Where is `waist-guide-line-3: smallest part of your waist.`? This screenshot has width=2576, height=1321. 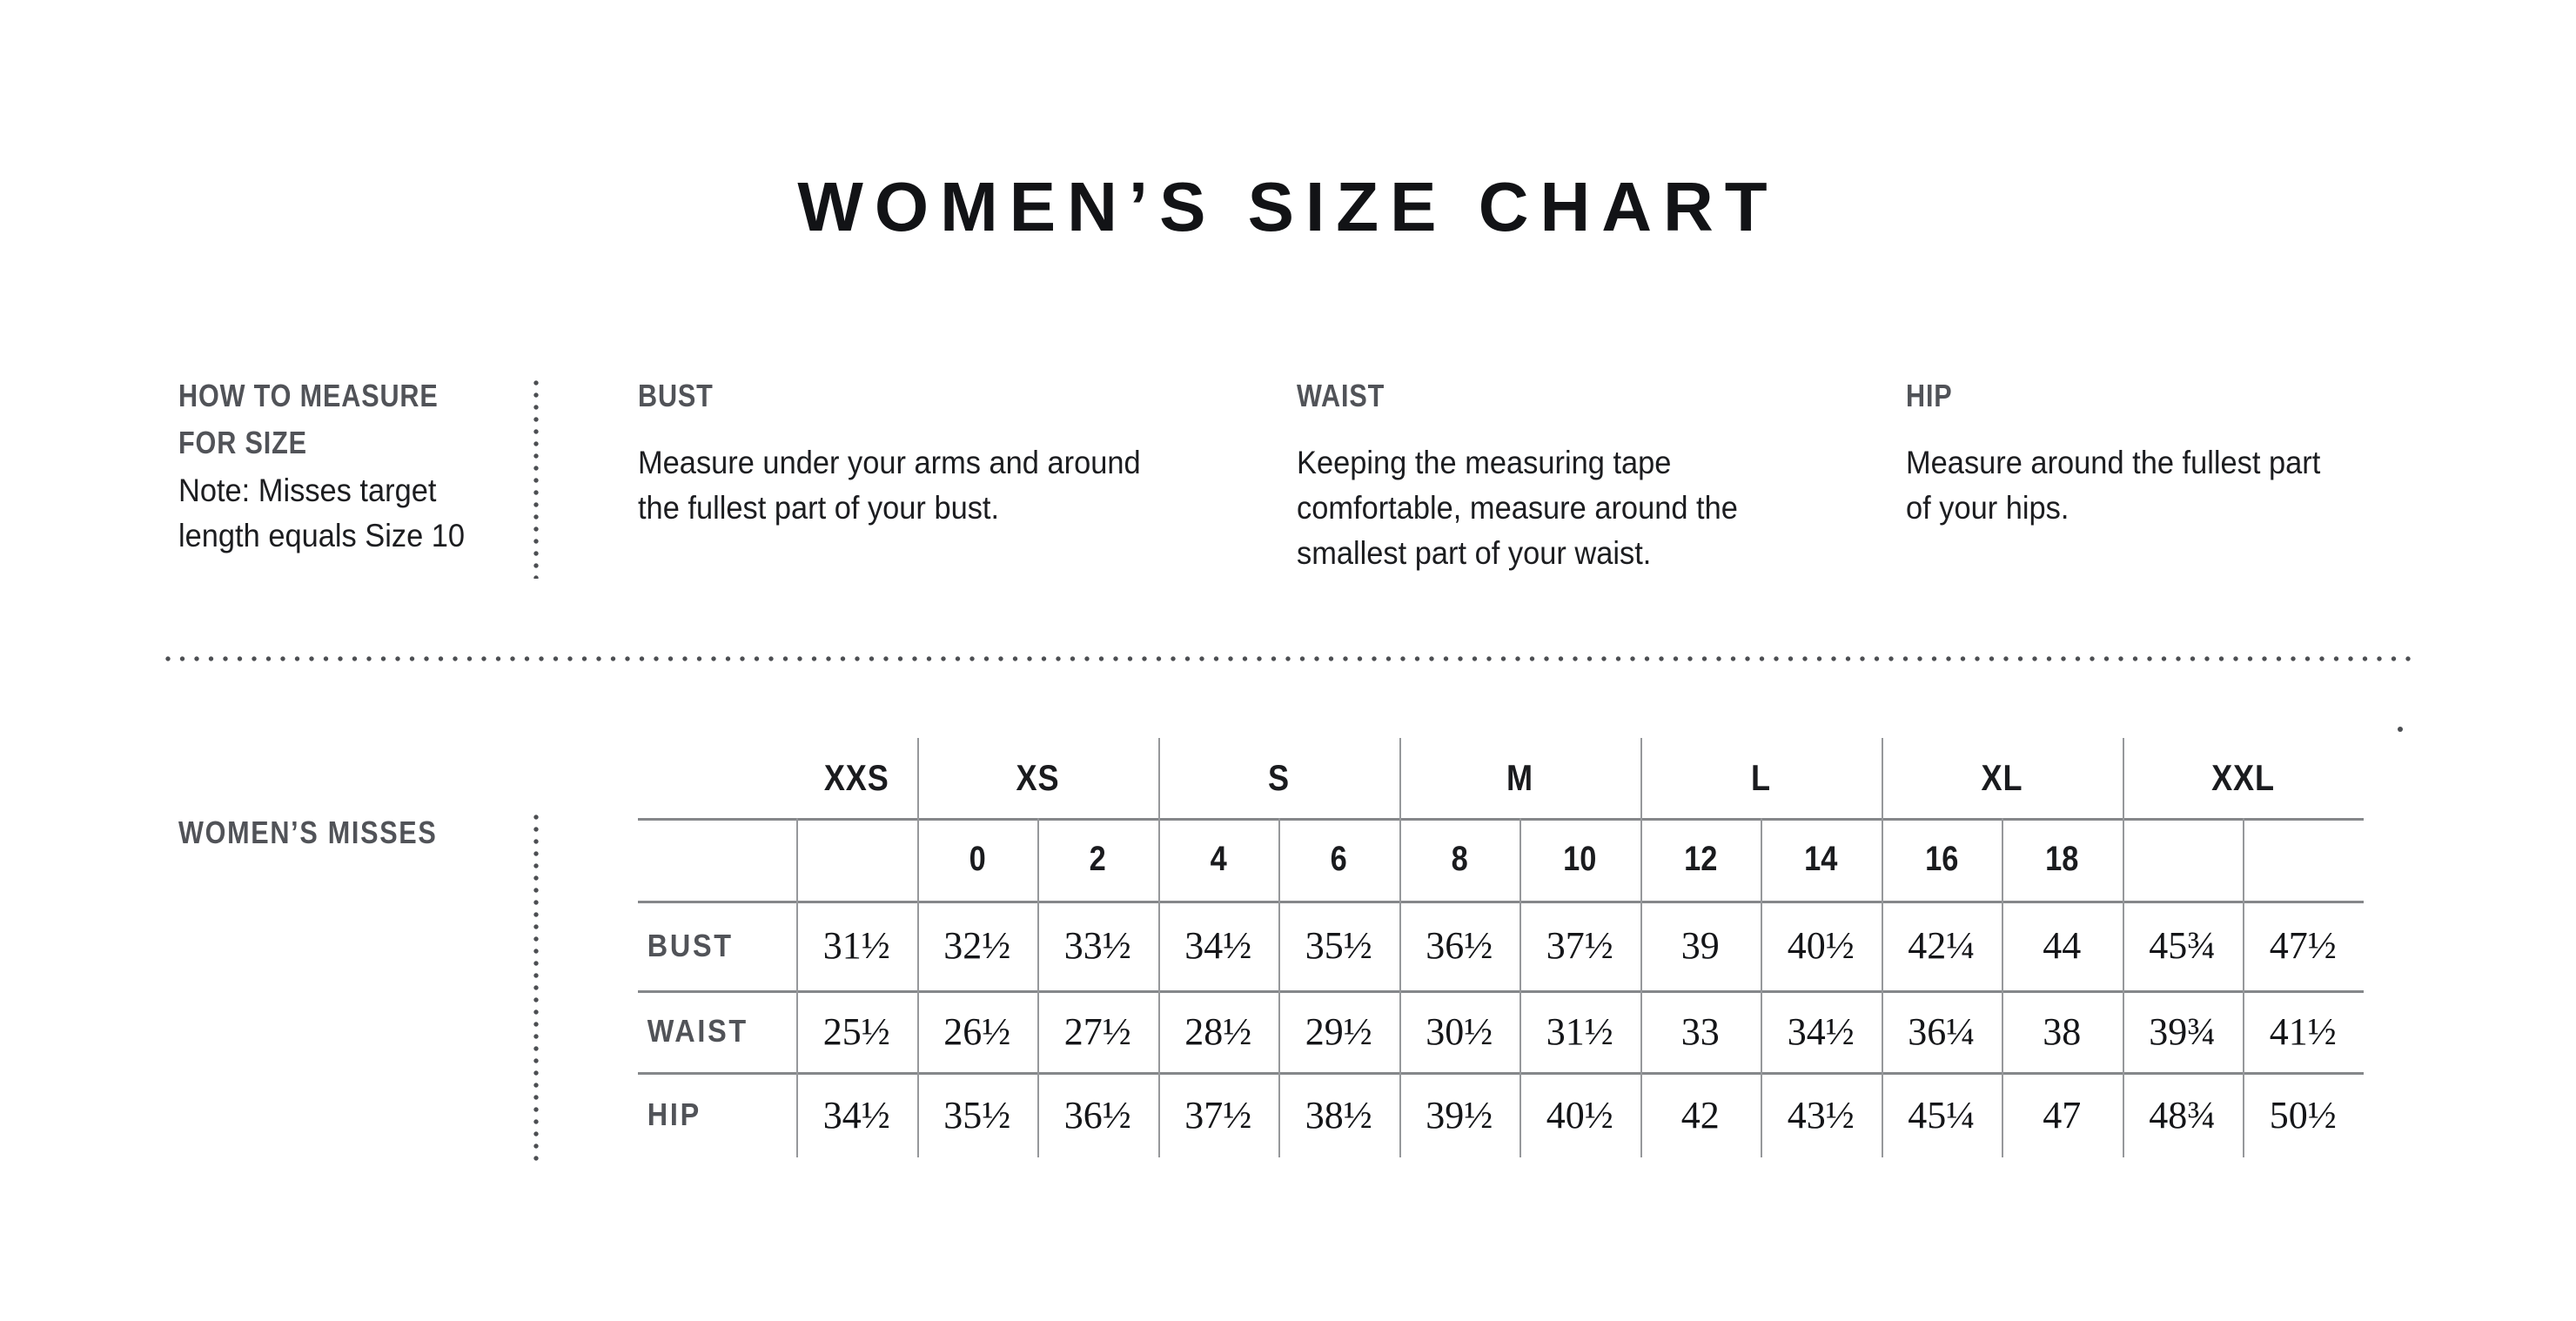
waist-guide-line-3: smallest part of your waist. is located at coordinates (1475, 553).